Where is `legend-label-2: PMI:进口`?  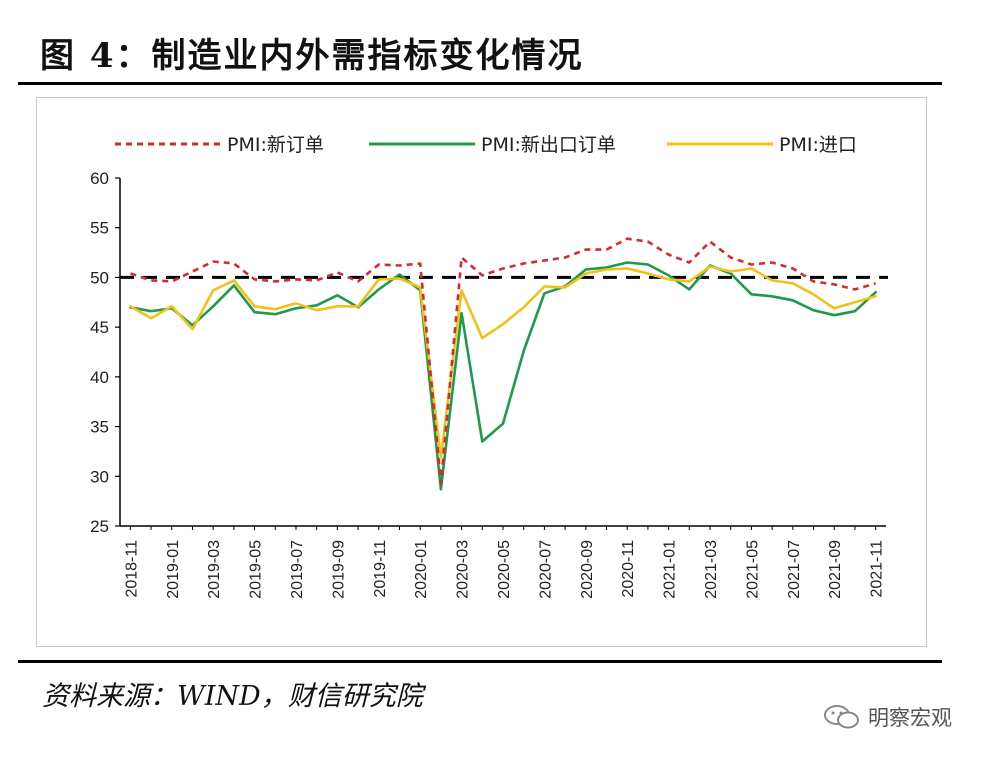 legend-label-2: PMI:进口 is located at coordinates (818, 145).